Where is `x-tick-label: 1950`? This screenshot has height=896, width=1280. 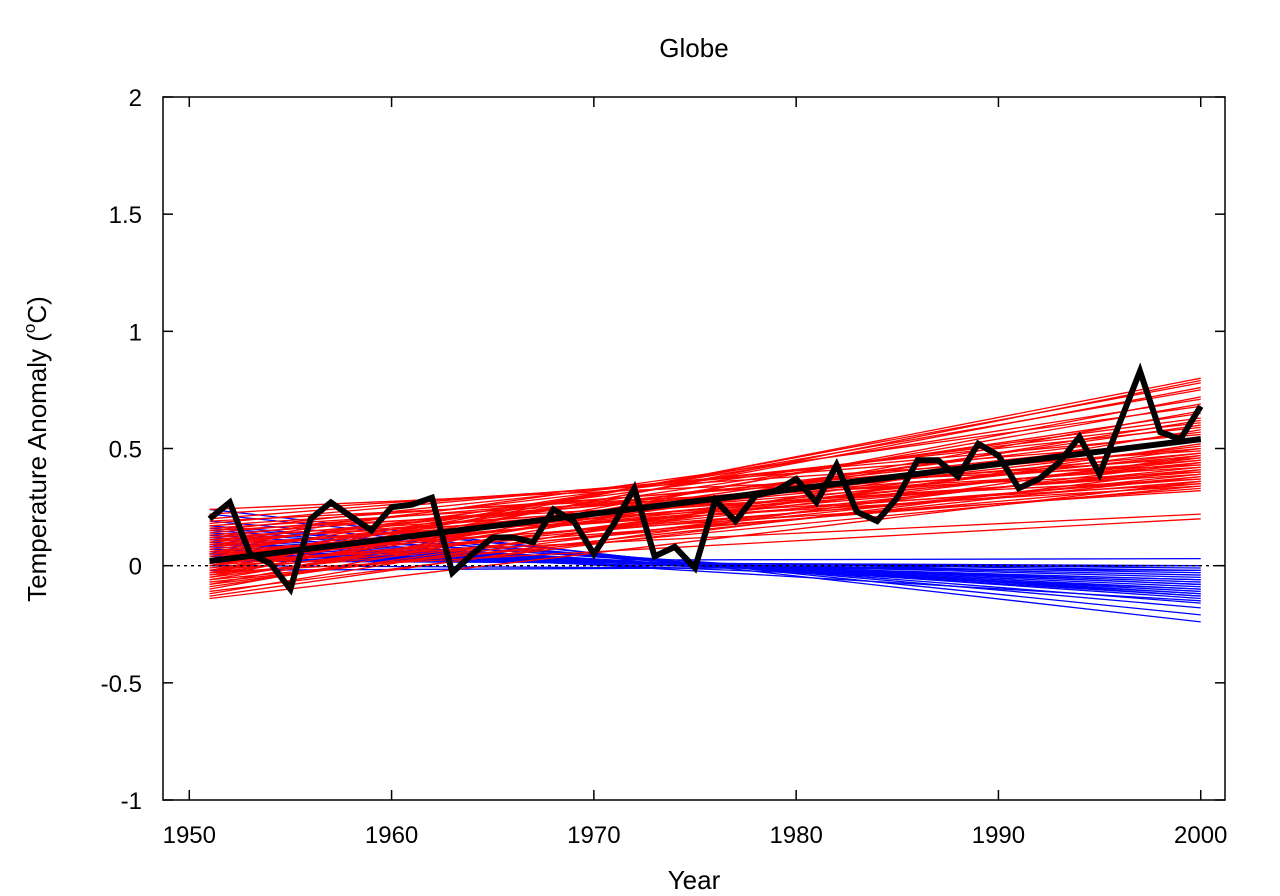
x-tick-label: 1950 is located at coordinates (189, 835).